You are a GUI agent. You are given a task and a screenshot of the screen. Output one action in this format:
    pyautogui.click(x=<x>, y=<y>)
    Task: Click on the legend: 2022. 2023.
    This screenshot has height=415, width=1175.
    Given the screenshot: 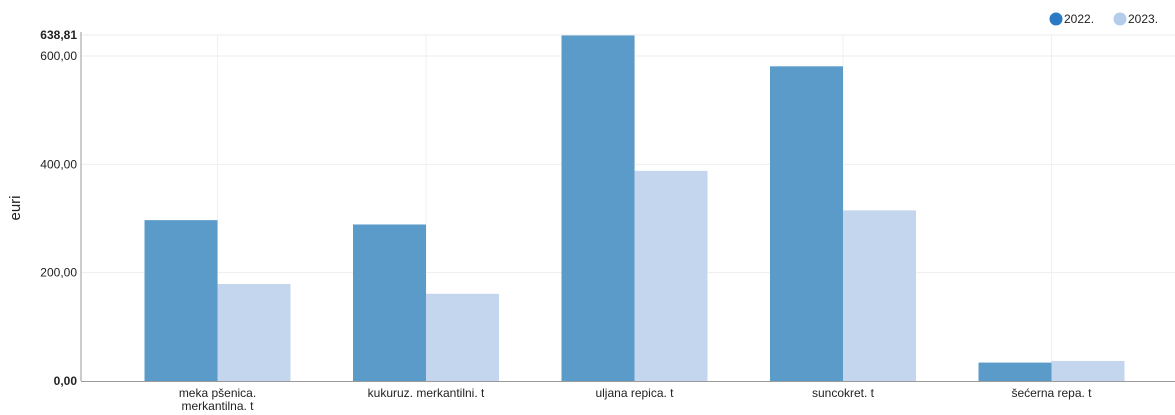 What is the action you would take?
    pyautogui.click(x=1104, y=19)
    